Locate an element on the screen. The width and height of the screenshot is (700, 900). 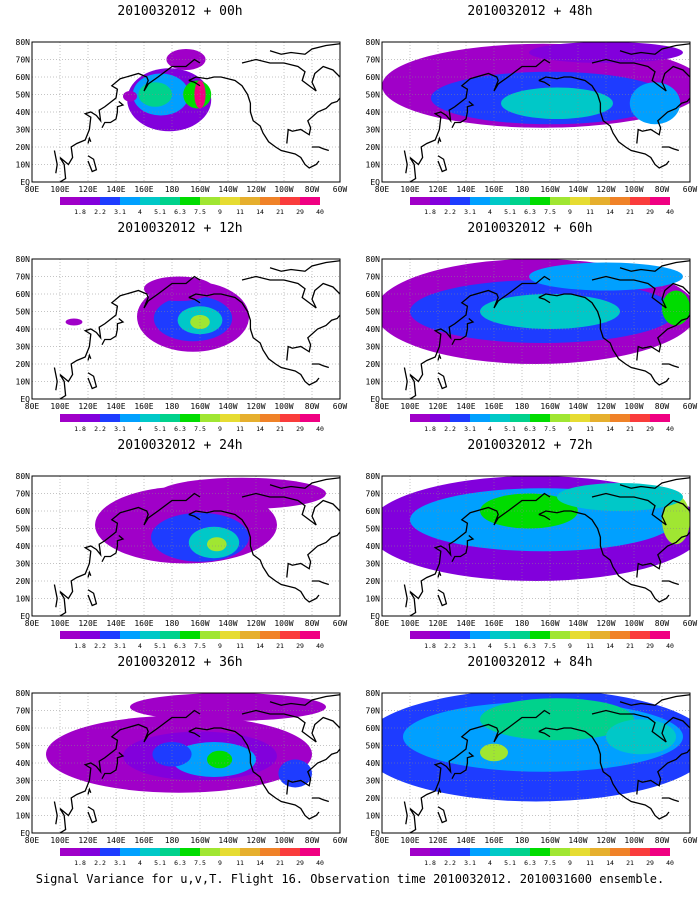
y-tick-label: 70N is located at coordinates (373, 494).